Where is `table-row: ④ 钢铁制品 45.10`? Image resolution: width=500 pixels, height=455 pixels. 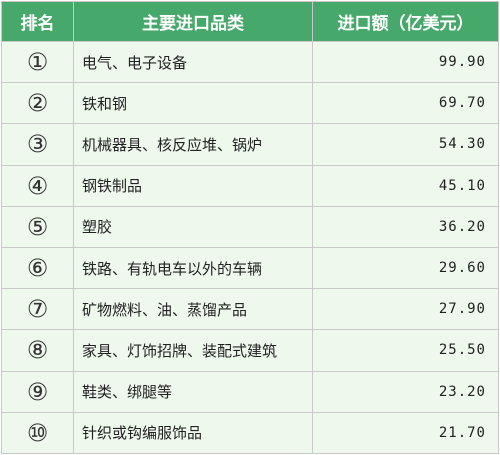
table-row: ④ 钢铁制品 45.10 is located at coordinates (250, 185).